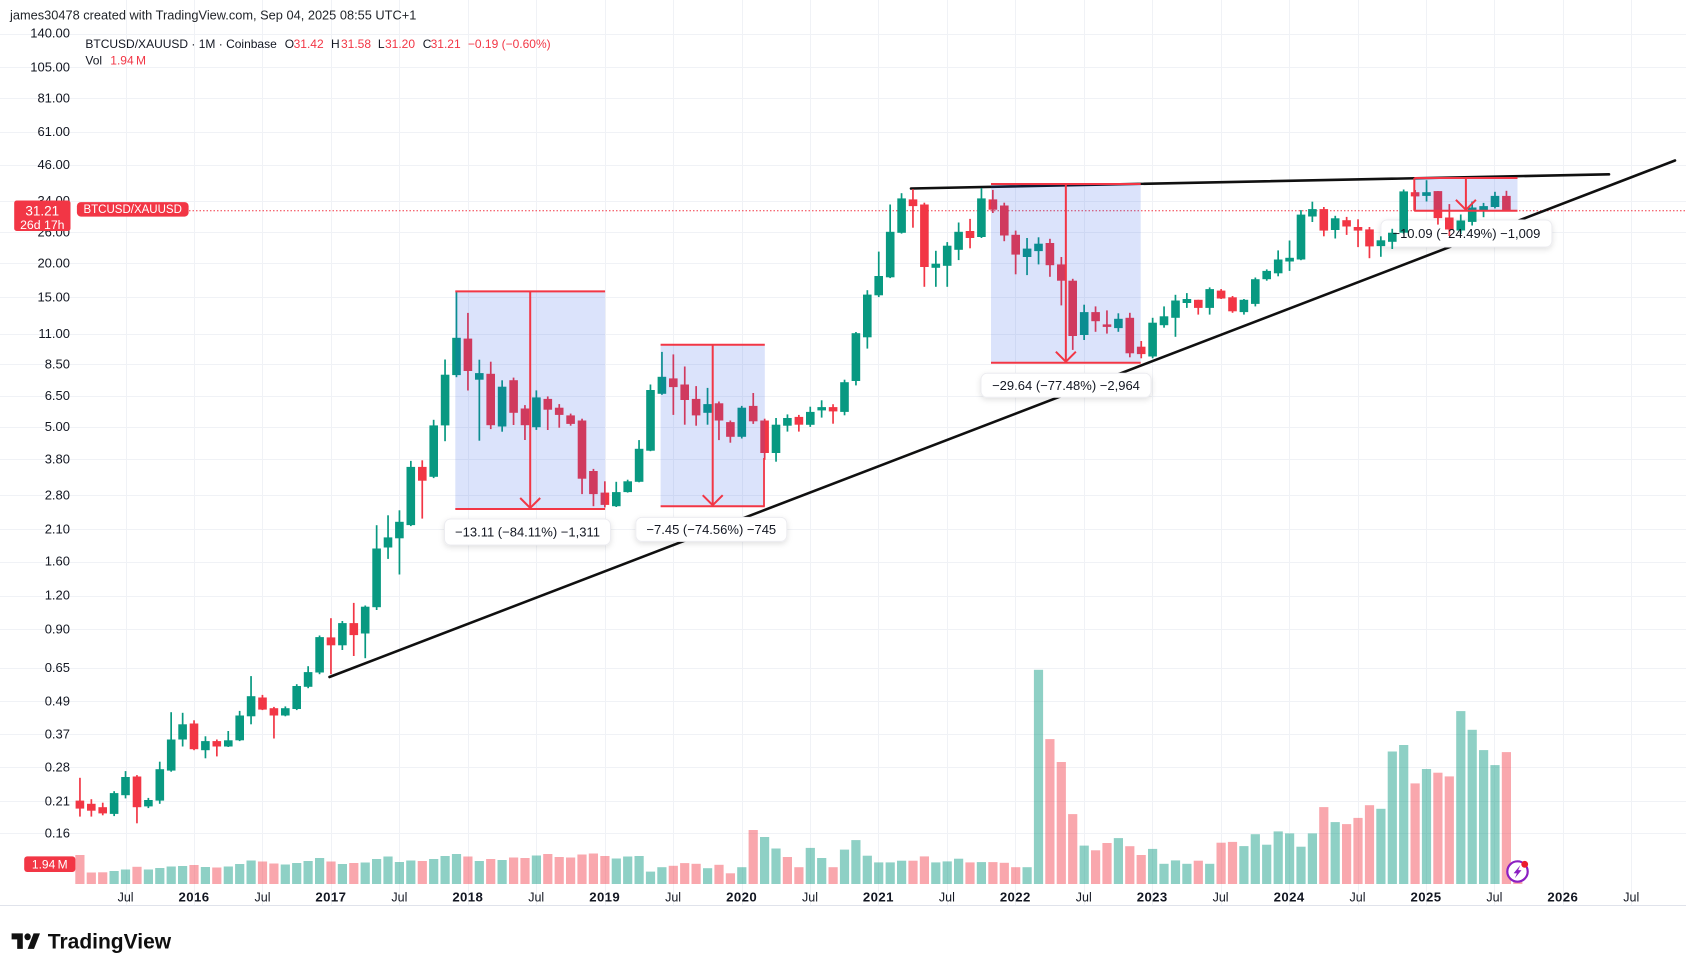 This screenshot has height=972, width=1686. What do you see at coordinates (57, 595) in the screenshot?
I see `svg-text: 1.20` at bounding box center [57, 595].